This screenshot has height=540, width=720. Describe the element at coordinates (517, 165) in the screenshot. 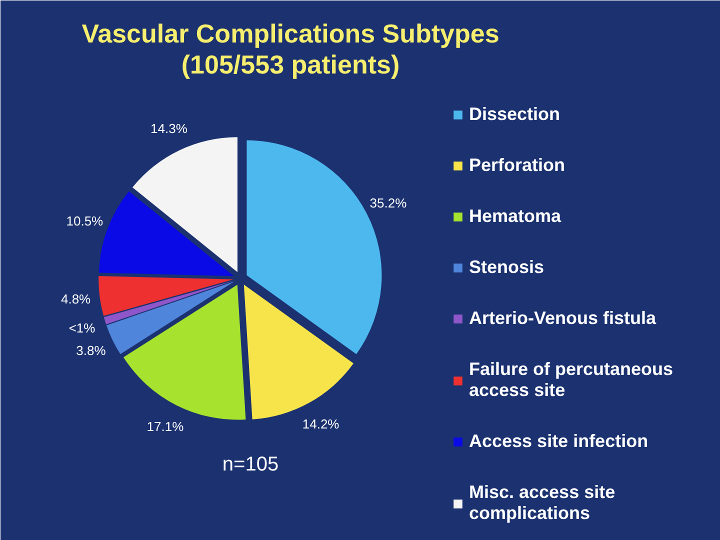

I see `legend-label: Perforation` at that location.